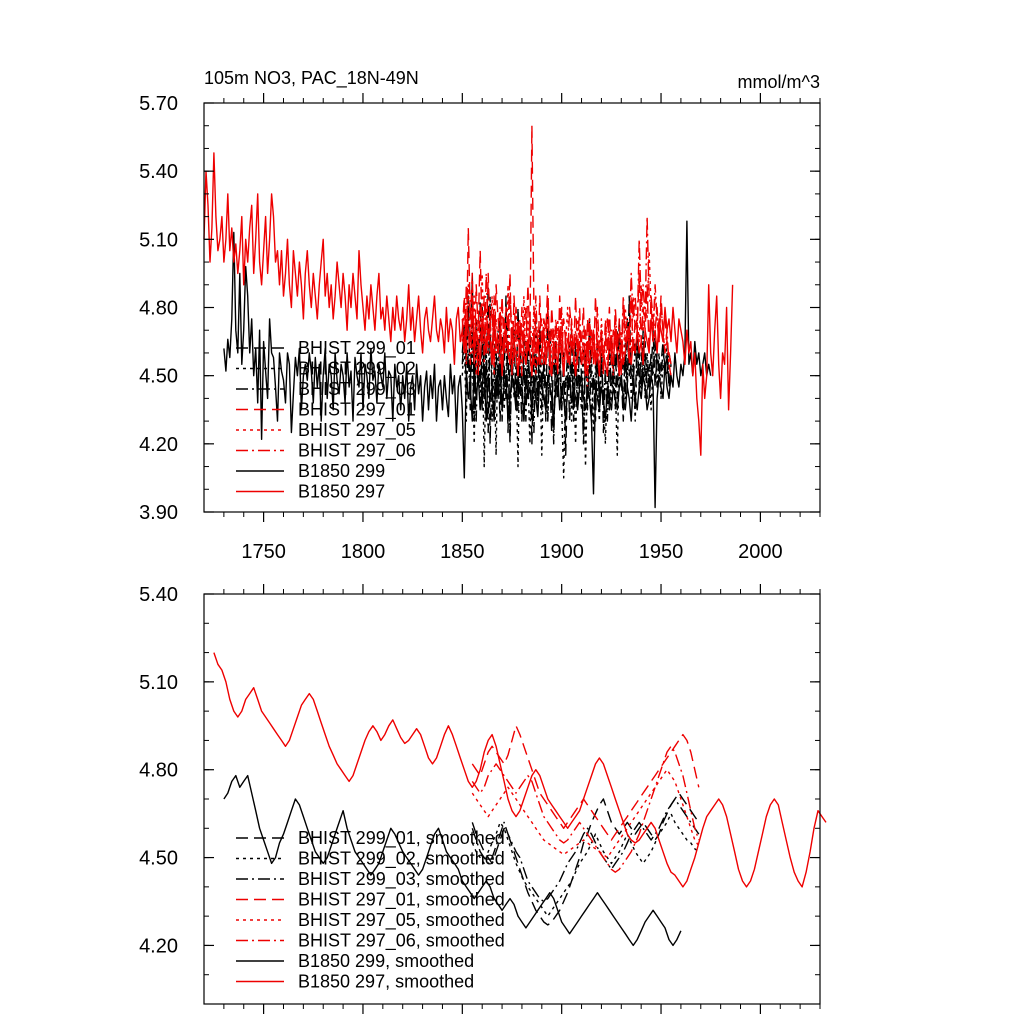 Image resolution: width=1024 pixels, height=1024 pixels. I want to click on x-tick-label: 1850, so click(462, 552).